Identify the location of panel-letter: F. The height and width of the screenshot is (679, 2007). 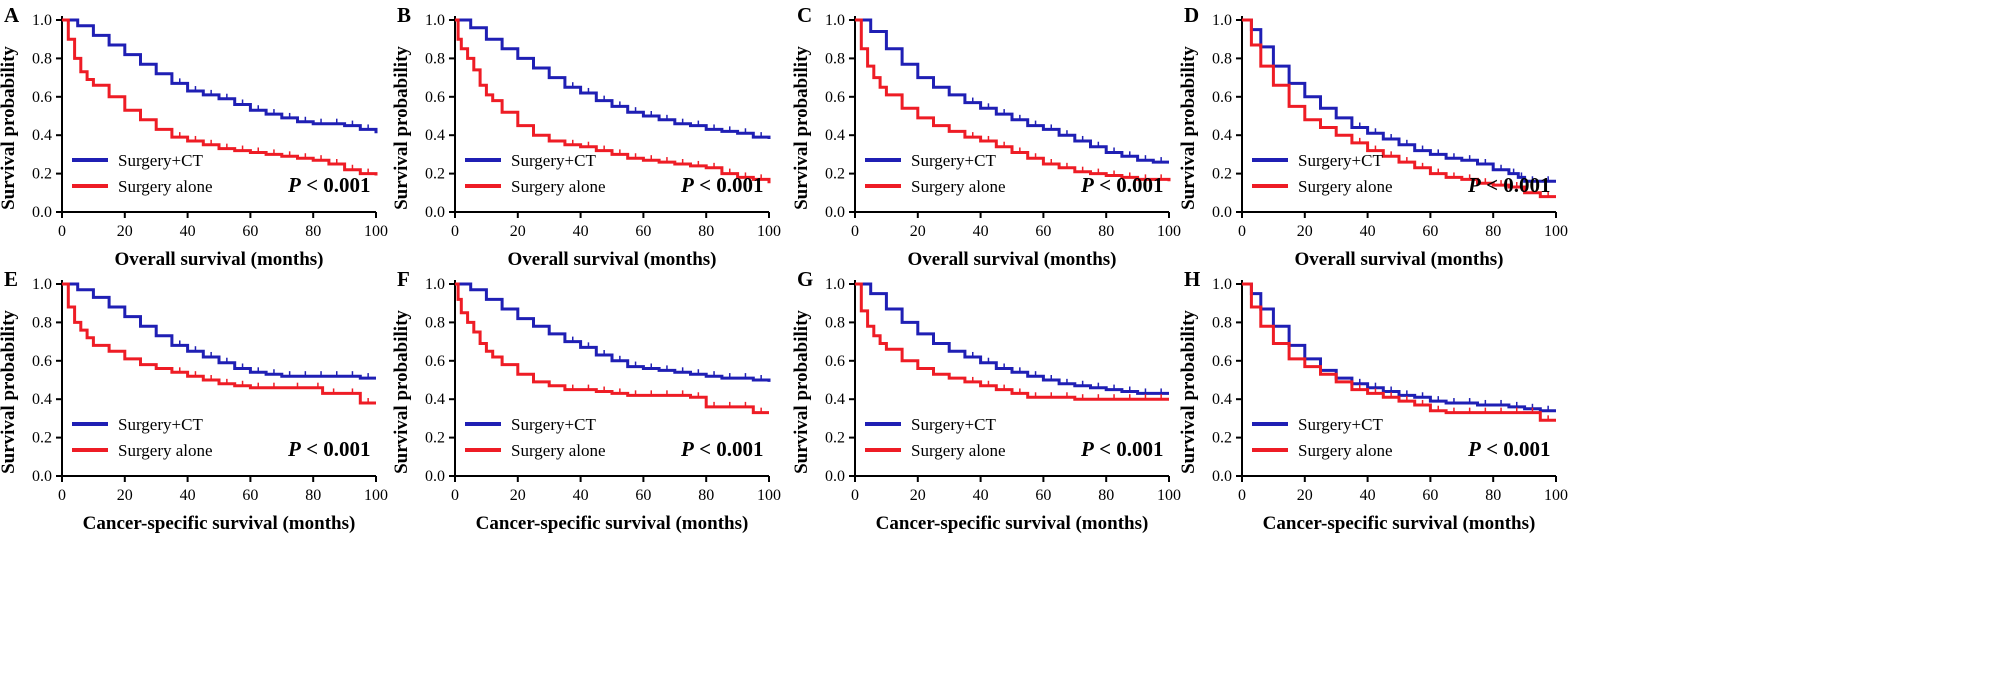
(403, 279).